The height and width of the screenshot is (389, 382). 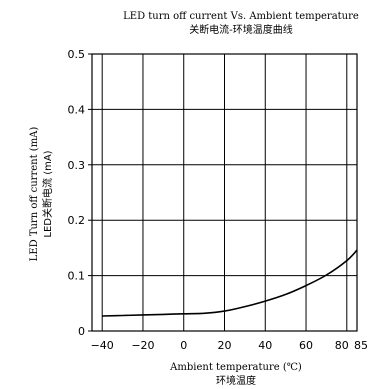 What do you see at coordinates (241, 29) in the screenshot?
I see `chart-subtitle: 关断电流-环境温度曲线` at bounding box center [241, 29].